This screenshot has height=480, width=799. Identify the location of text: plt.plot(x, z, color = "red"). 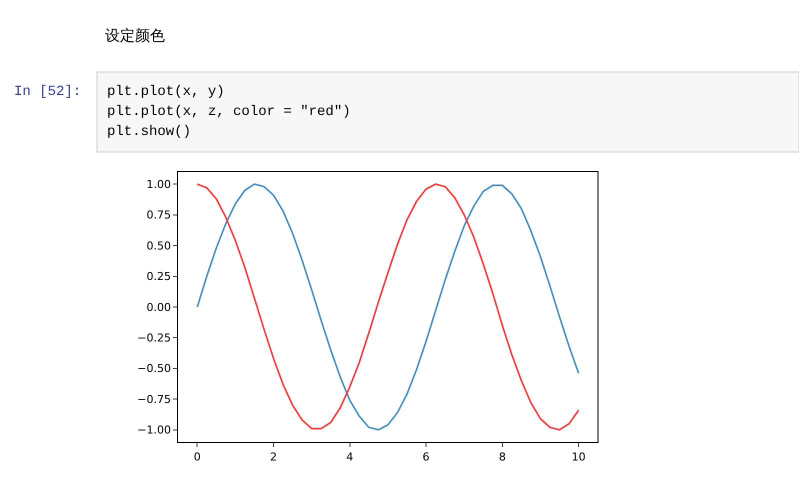
(229, 112).